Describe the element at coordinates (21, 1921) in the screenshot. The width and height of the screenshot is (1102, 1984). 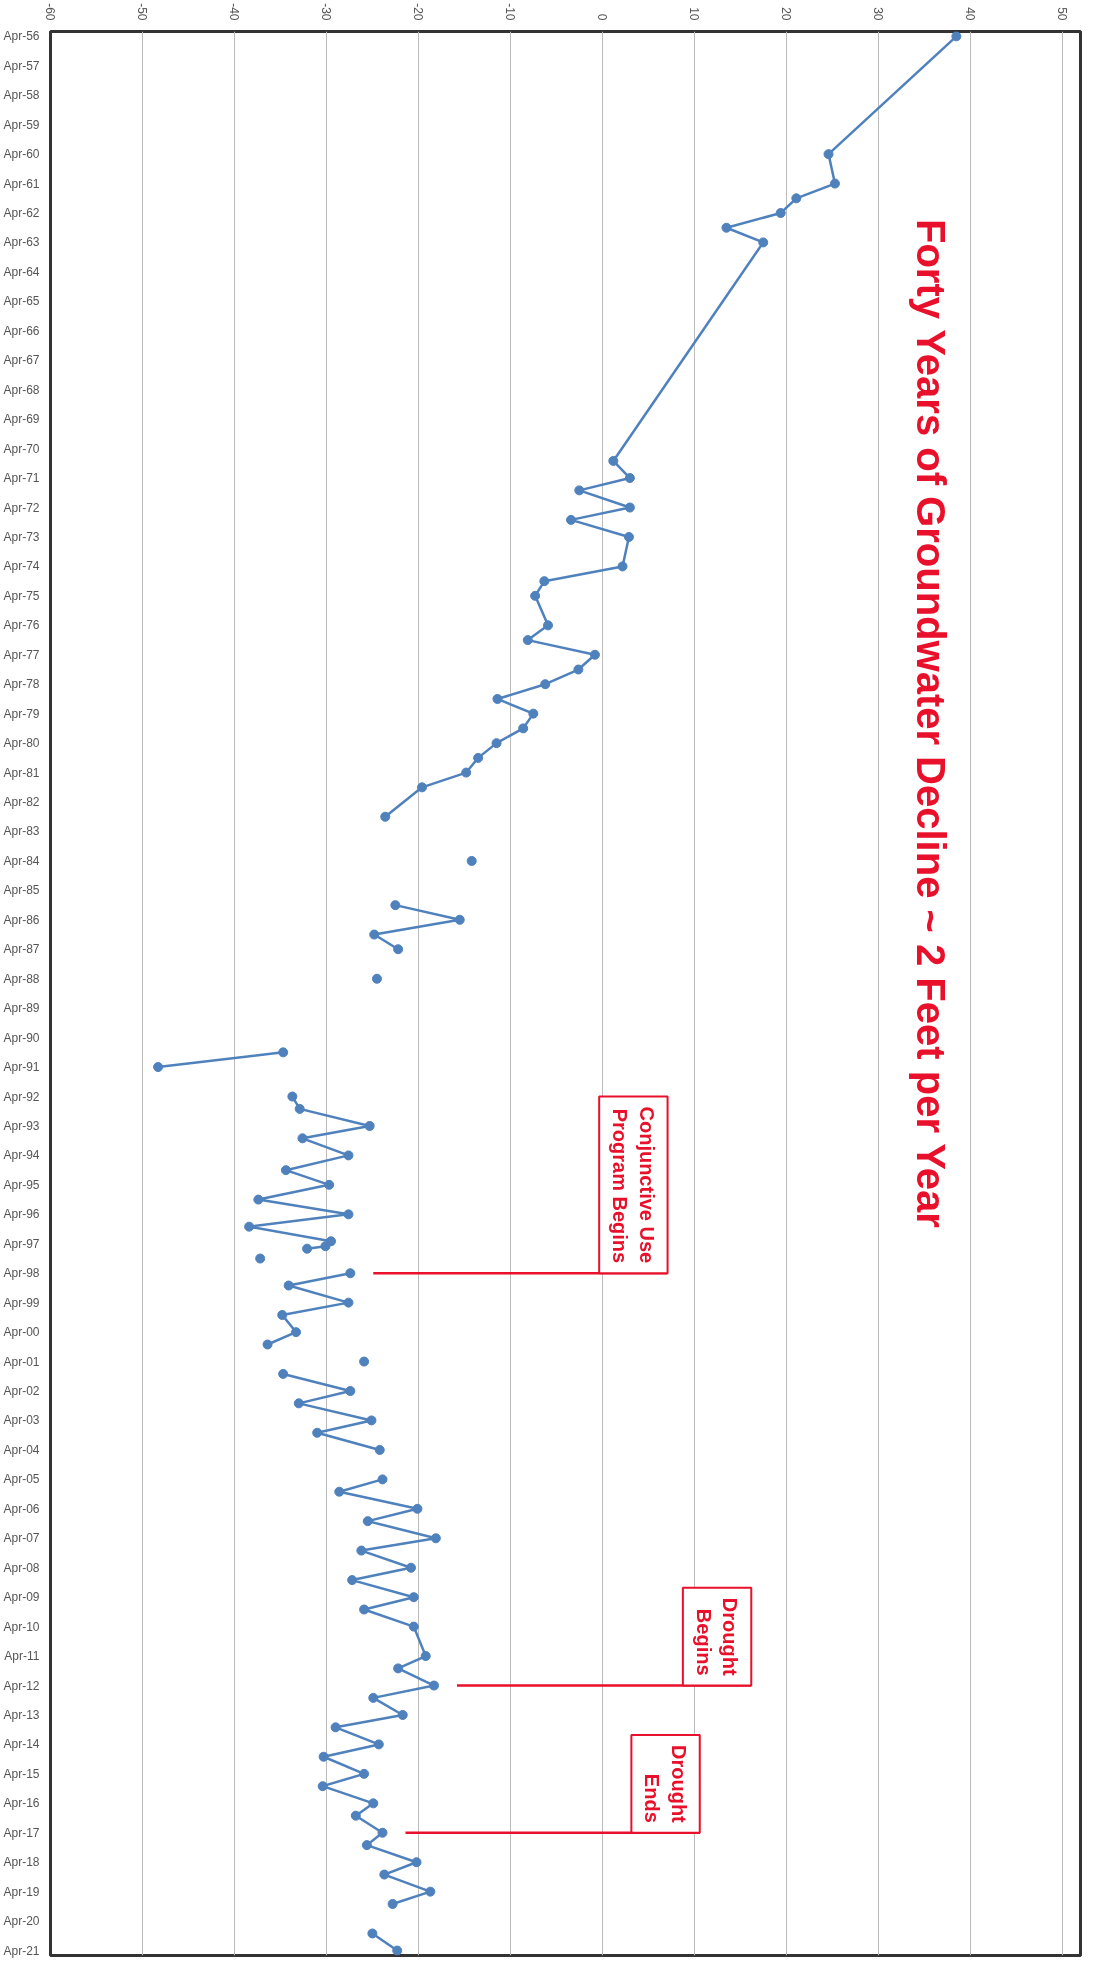
I see `y-tick-label: Apr-20` at that location.